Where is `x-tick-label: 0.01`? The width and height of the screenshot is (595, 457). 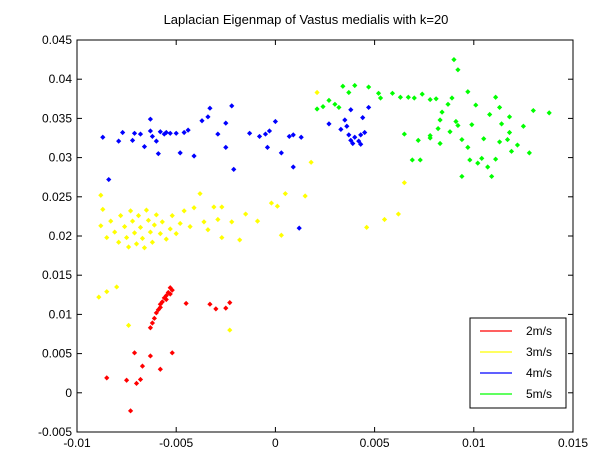 x-tick-label: 0.01 is located at coordinates (474, 443).